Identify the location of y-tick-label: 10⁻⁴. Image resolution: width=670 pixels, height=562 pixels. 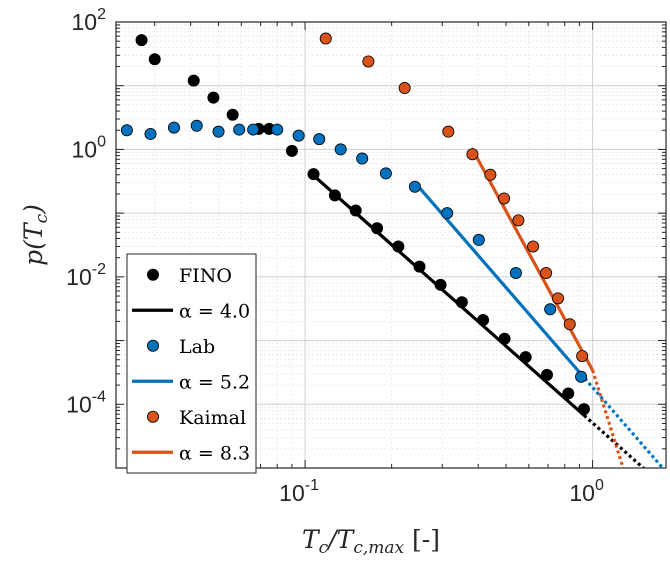
(86, 402).